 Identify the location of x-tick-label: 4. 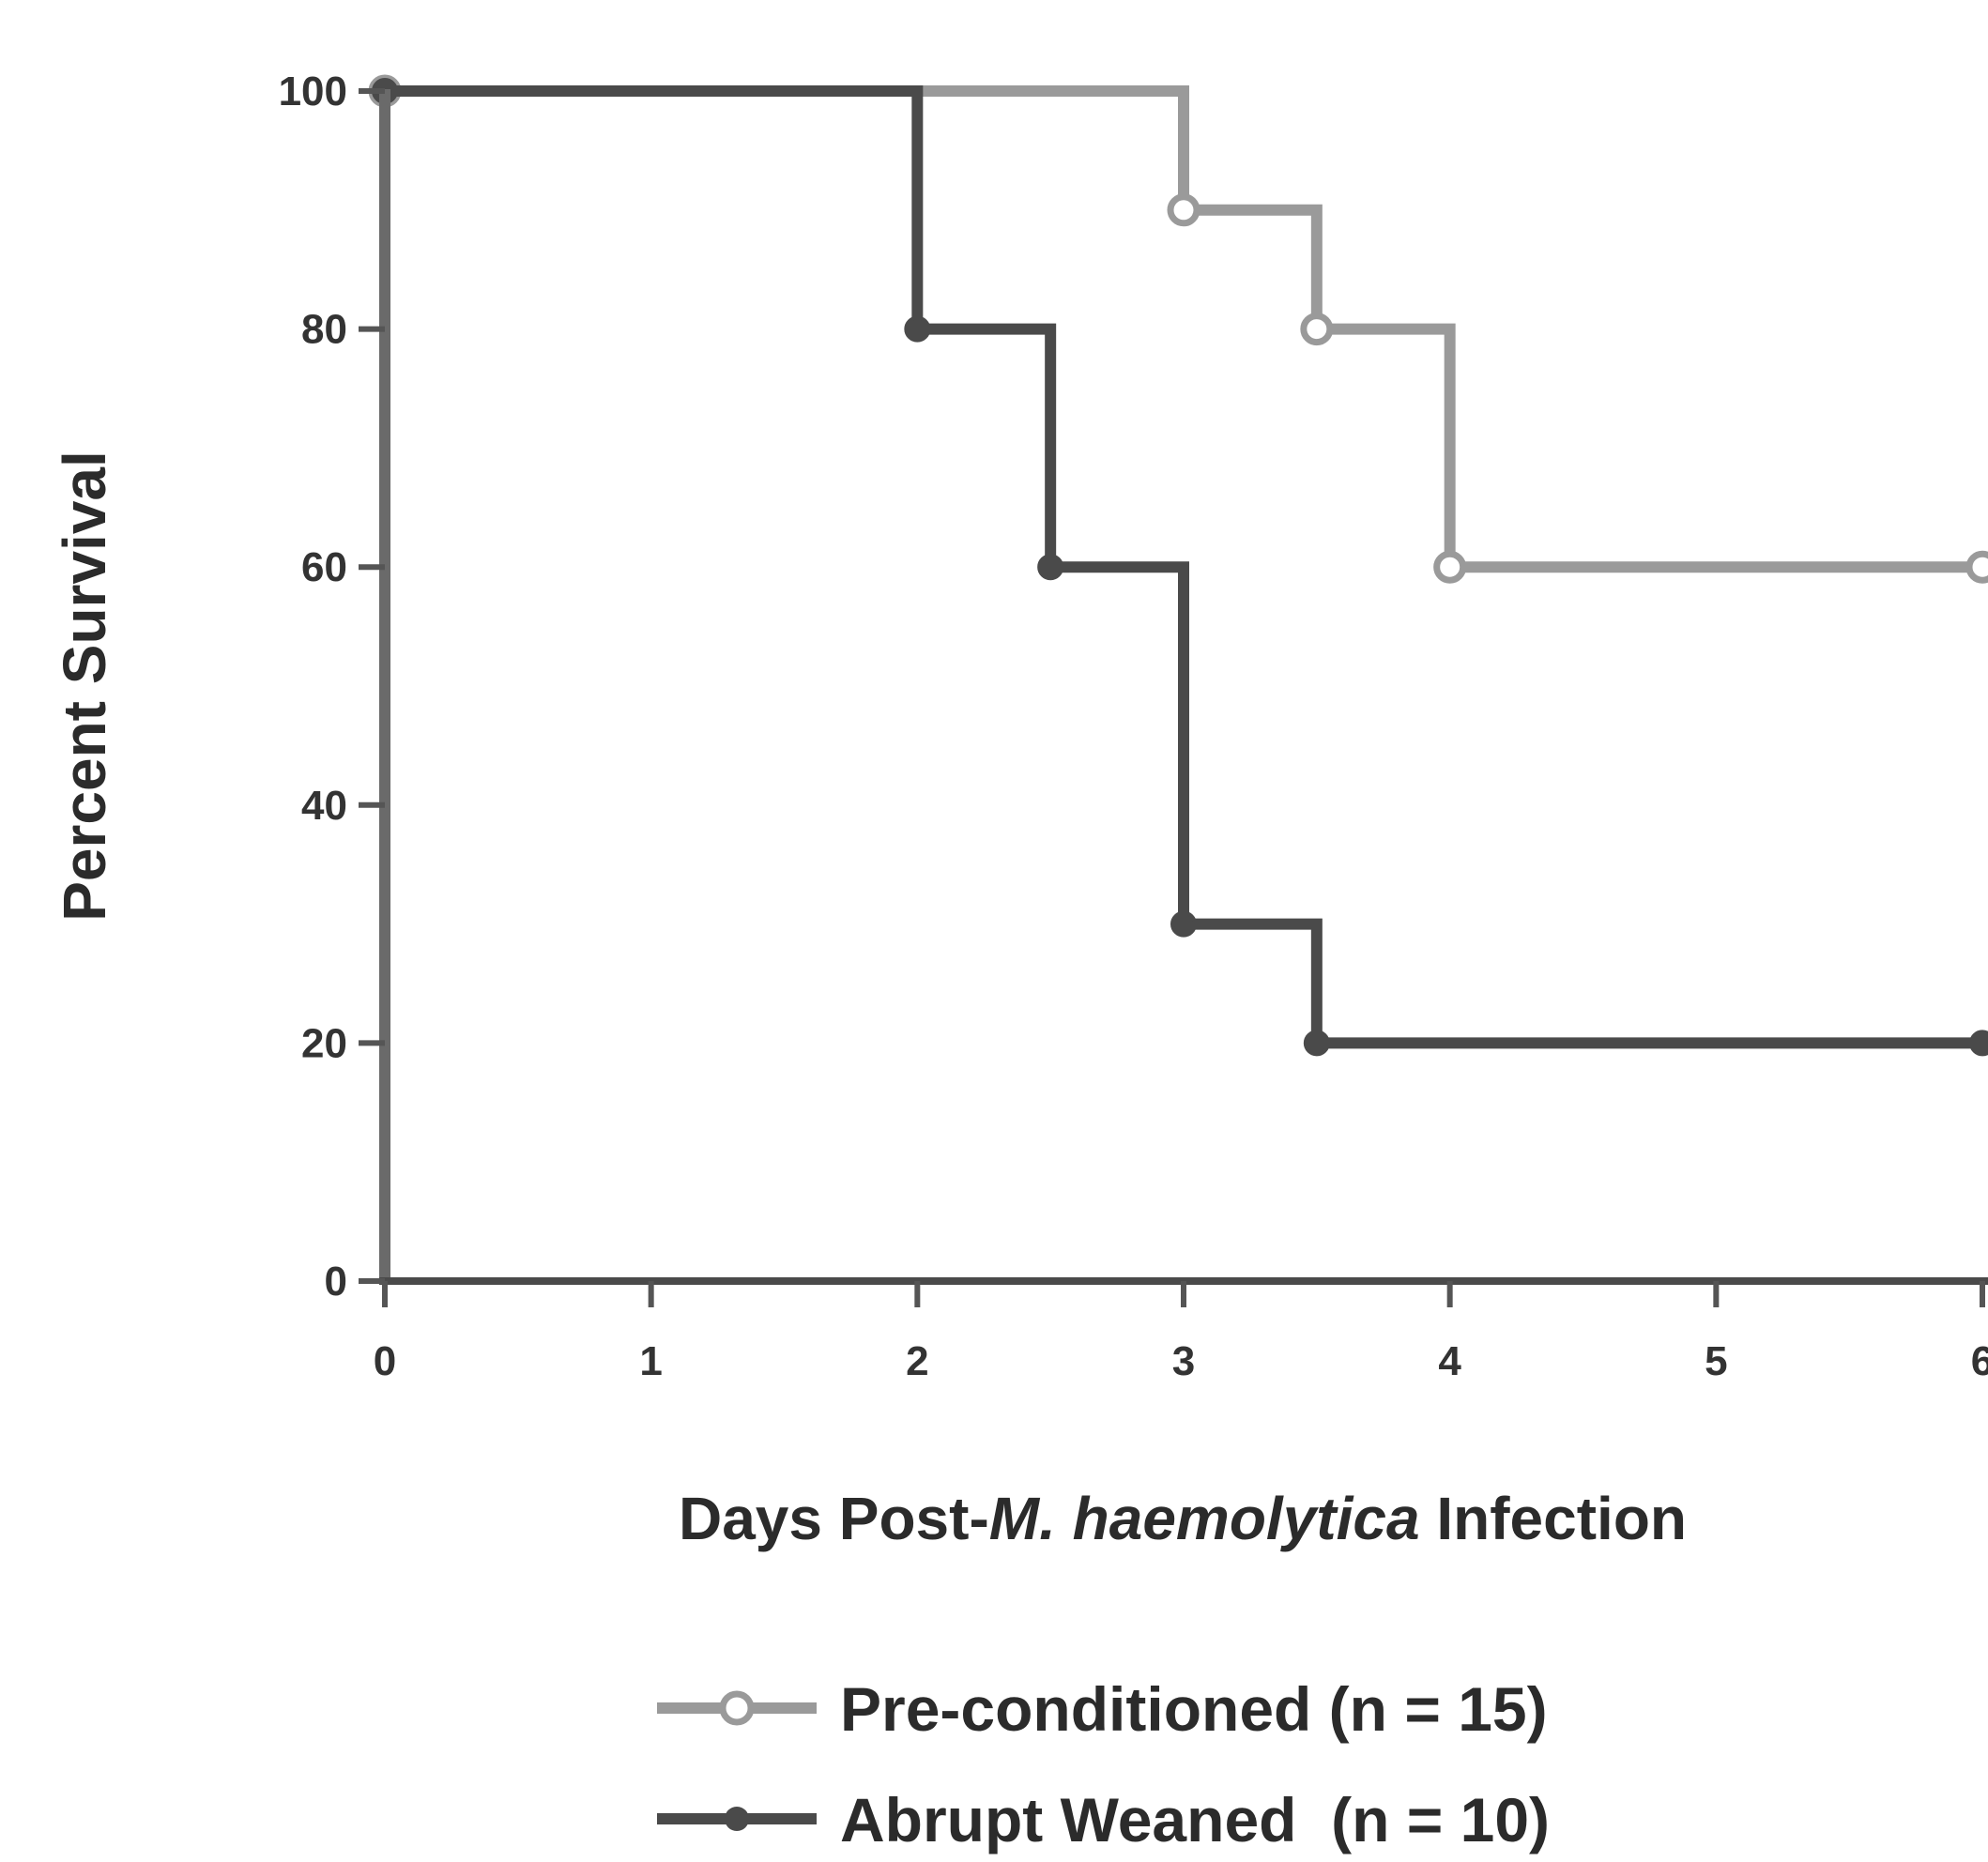
(1449, 1361).